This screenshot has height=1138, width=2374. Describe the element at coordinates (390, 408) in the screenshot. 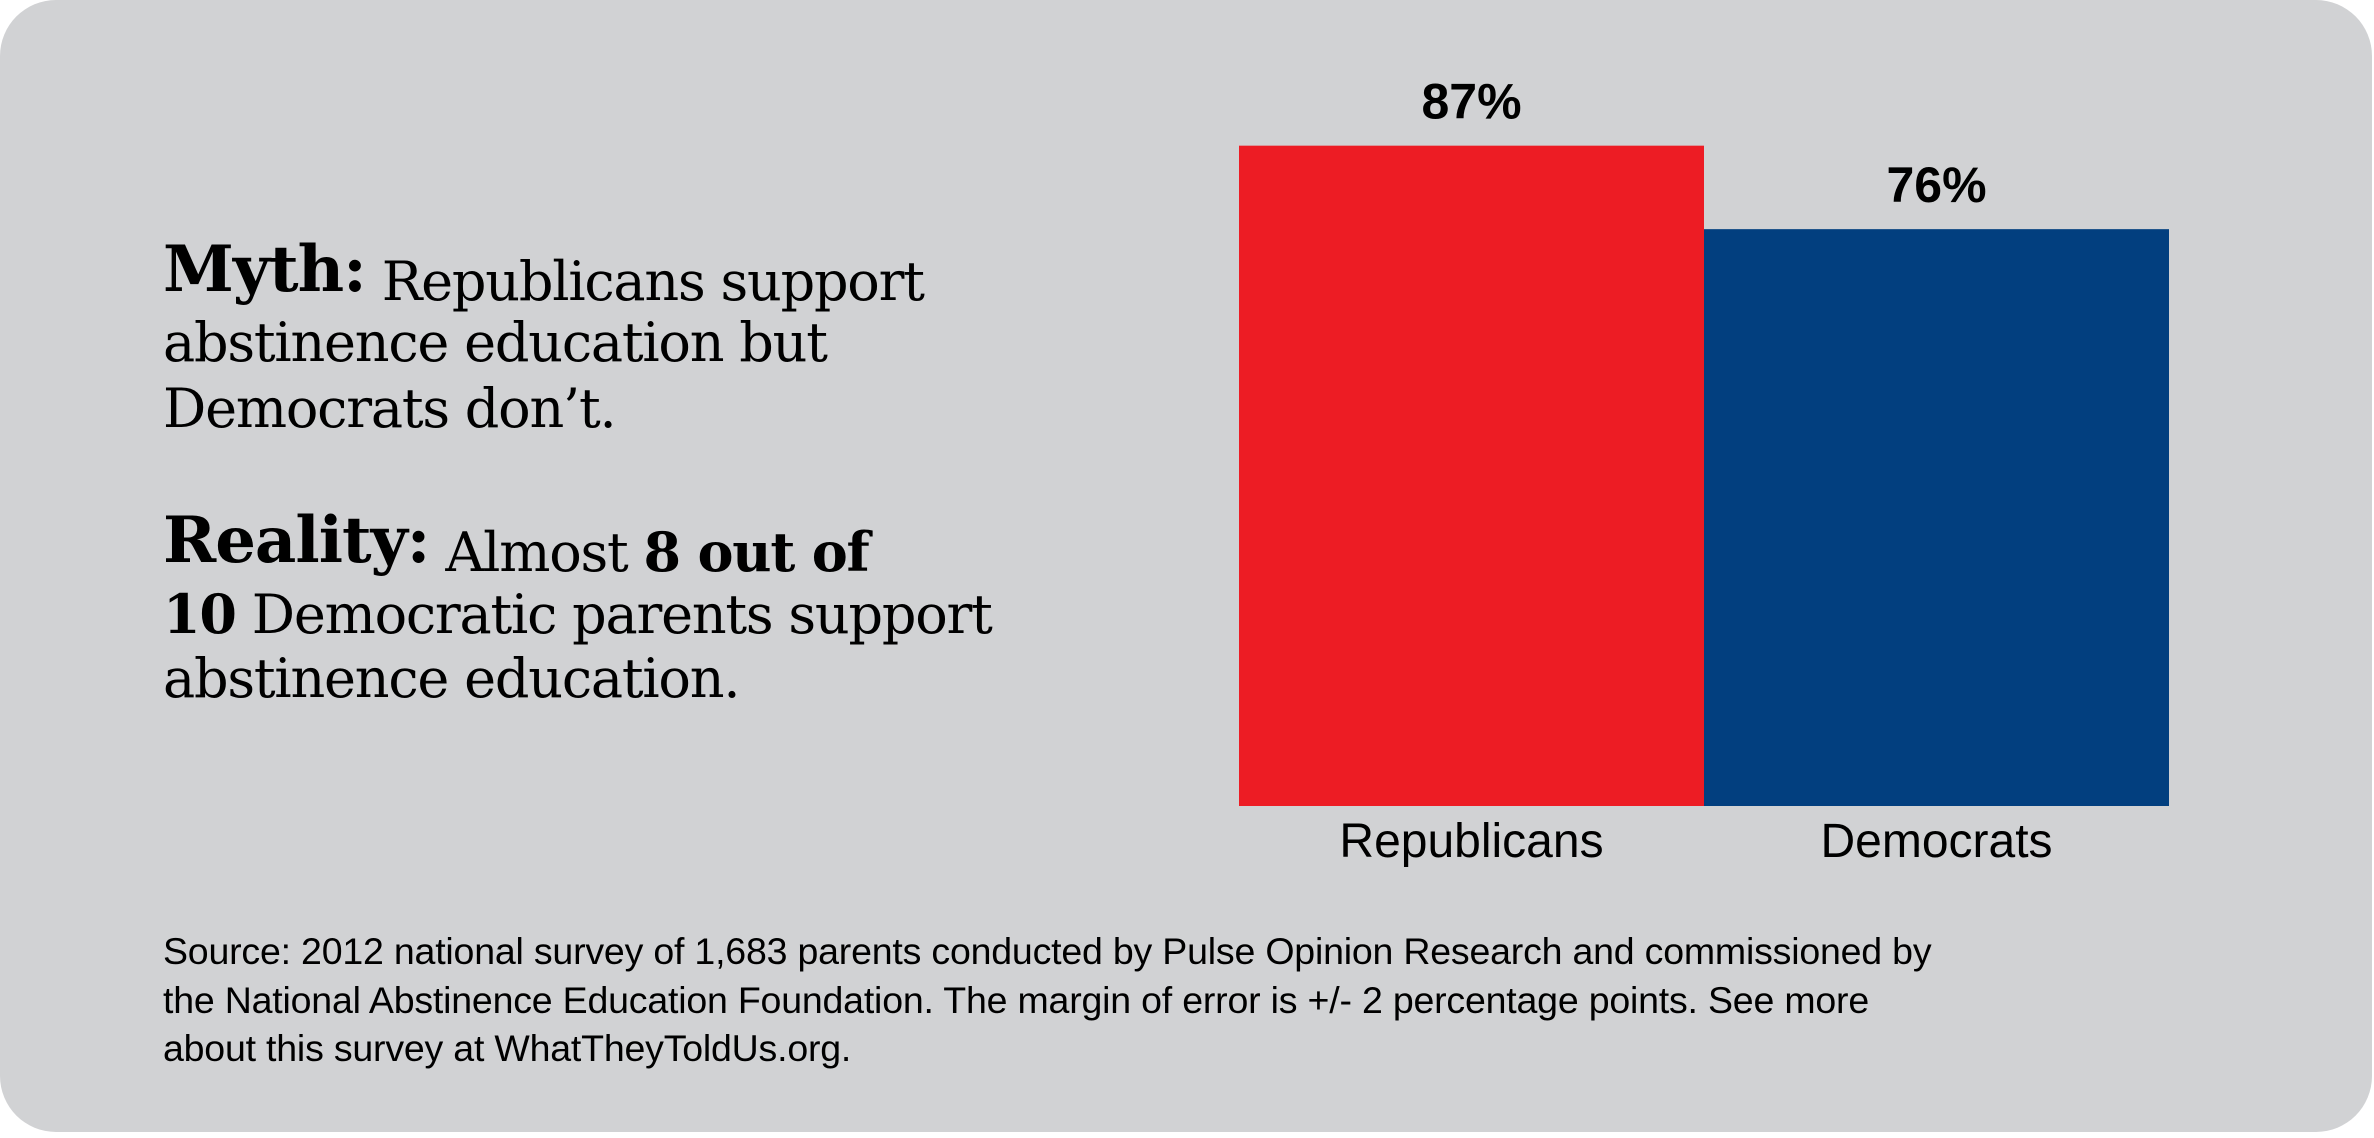

I see `myth-line-3: Democrats don’t.` at that location.